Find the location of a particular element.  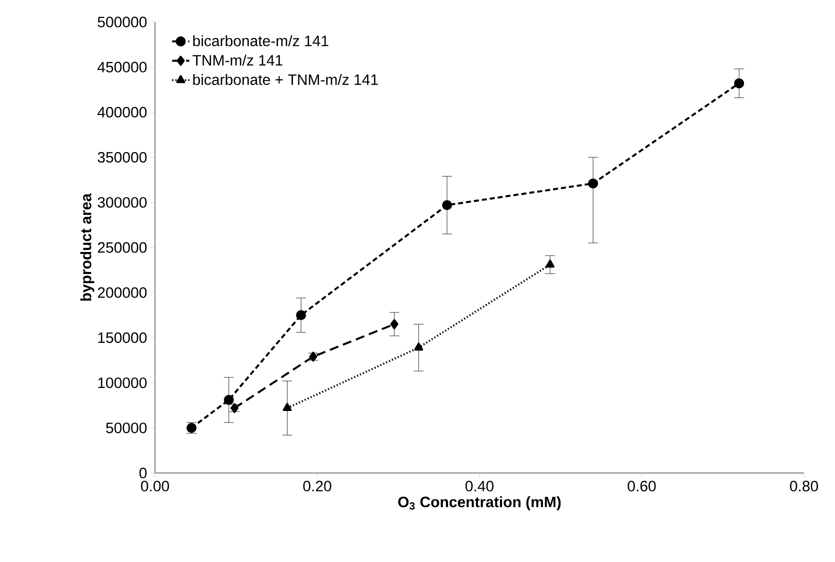

legend-label: bicarbonate + TNM-m/z 141 is located at coordinates (285, 79).